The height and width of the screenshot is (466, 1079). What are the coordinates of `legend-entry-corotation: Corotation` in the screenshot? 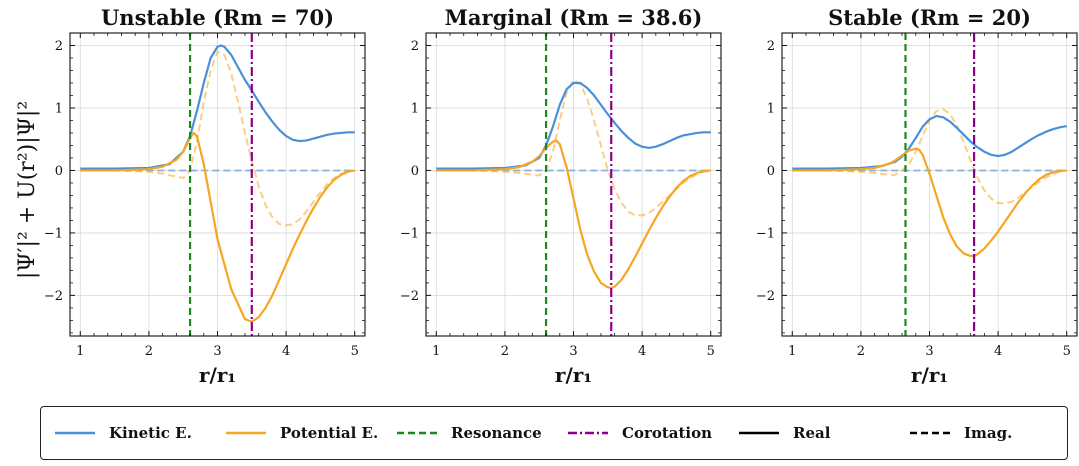 It's located at (640, 433).